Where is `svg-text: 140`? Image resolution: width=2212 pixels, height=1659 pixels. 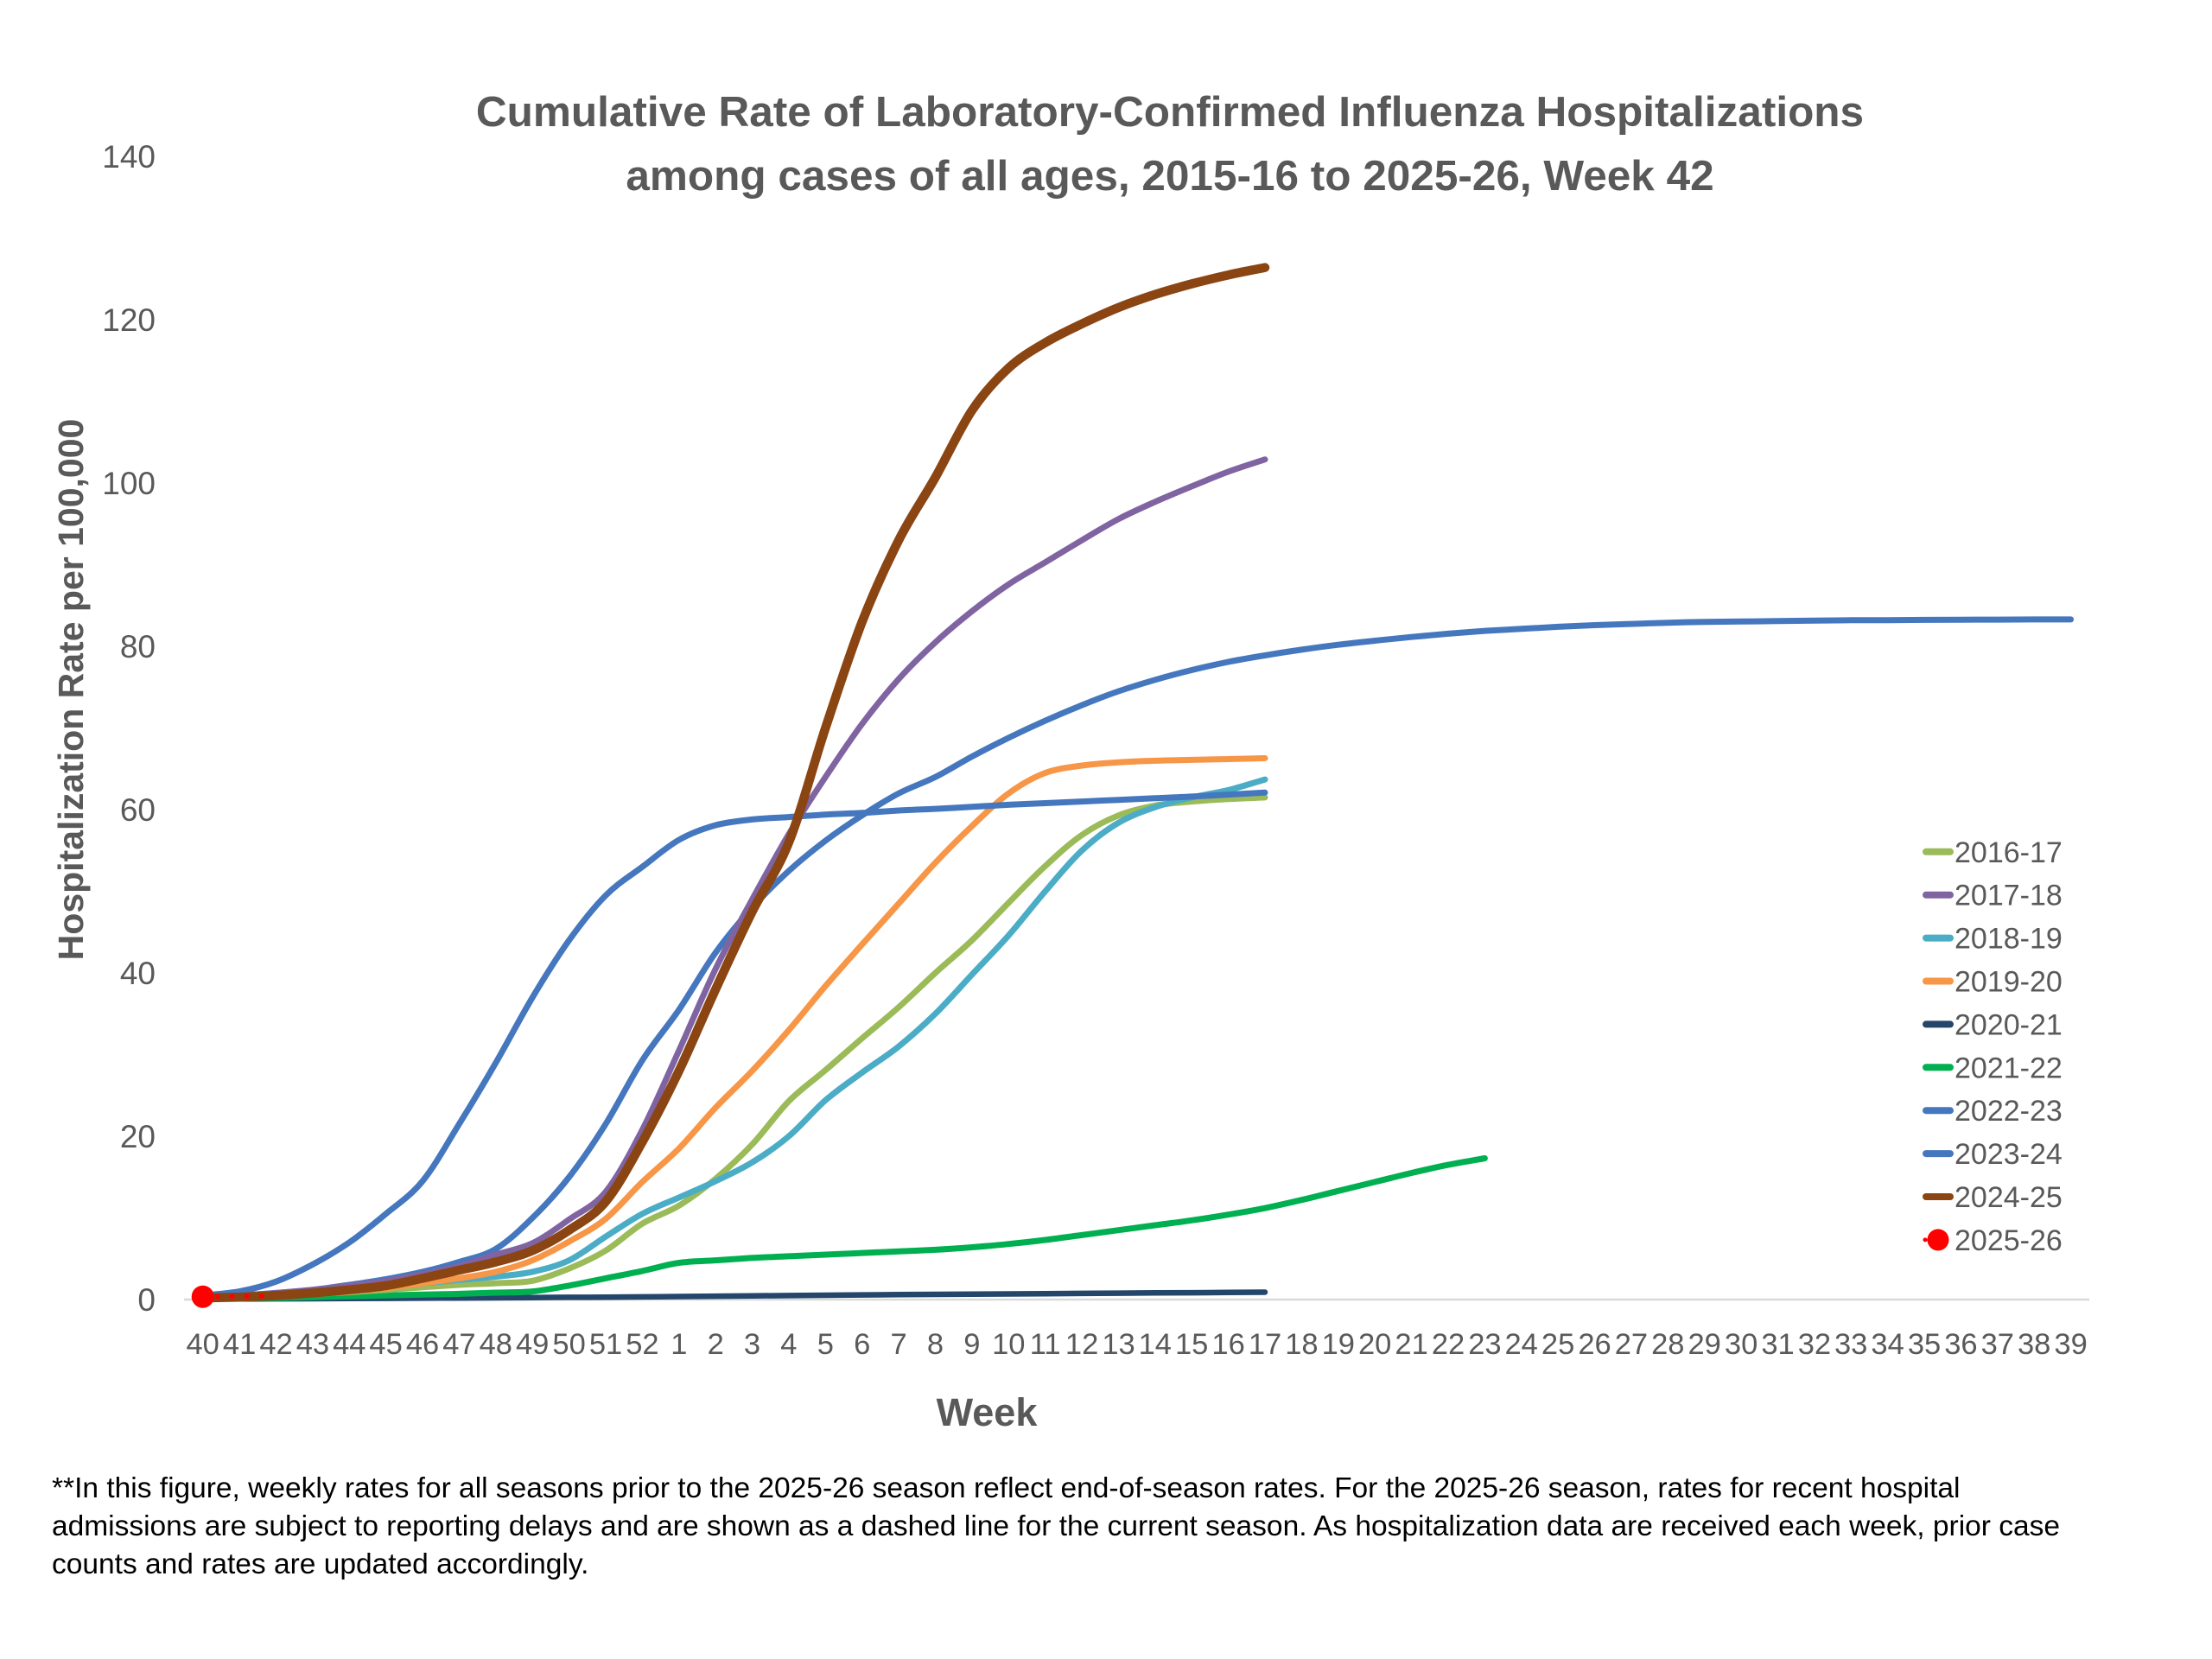 svg-text: 140 is located at coordinates (129, 157).